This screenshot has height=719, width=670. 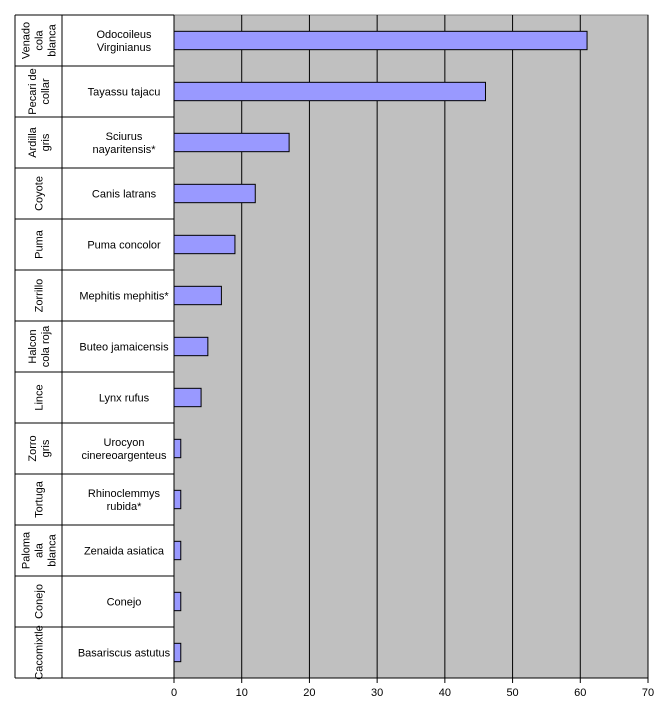 What do you see at coordinates (124, 399) in the screenshot?
I see `category-label: Lynx rufus` at bounding box center [124, 399].